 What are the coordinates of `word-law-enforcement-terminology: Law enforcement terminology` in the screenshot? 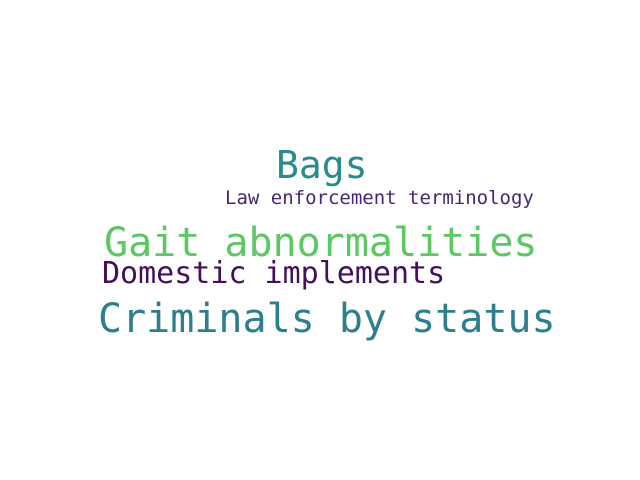 It's located at (379, 198).